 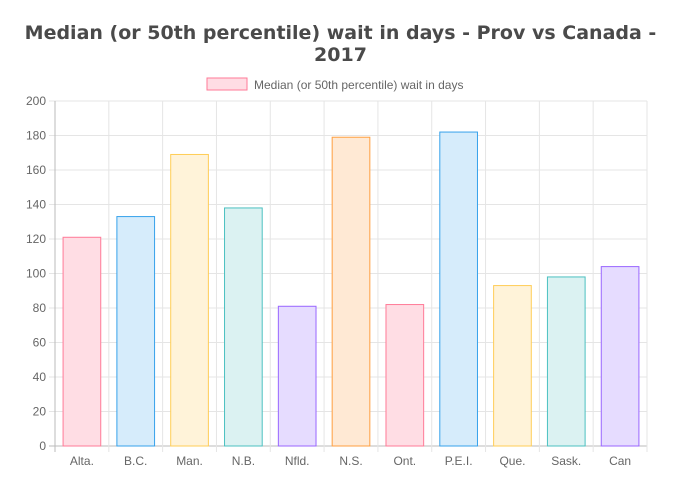 I want to click on bar-sask, so click(x=566, y=361).